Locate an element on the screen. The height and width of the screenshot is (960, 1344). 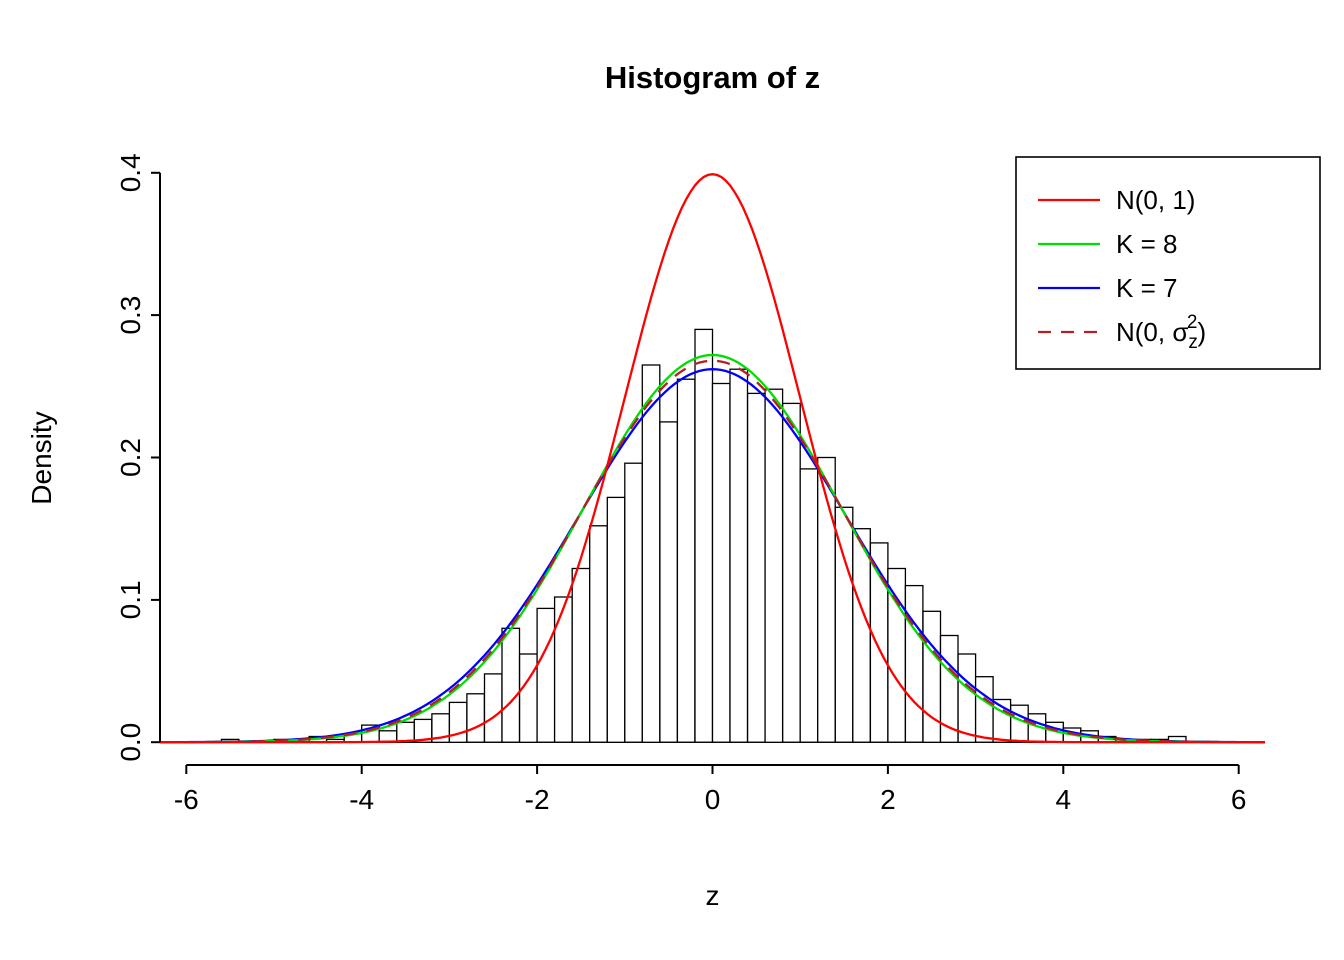
x-tick-label: -6 is located at coordinates (186, 799).